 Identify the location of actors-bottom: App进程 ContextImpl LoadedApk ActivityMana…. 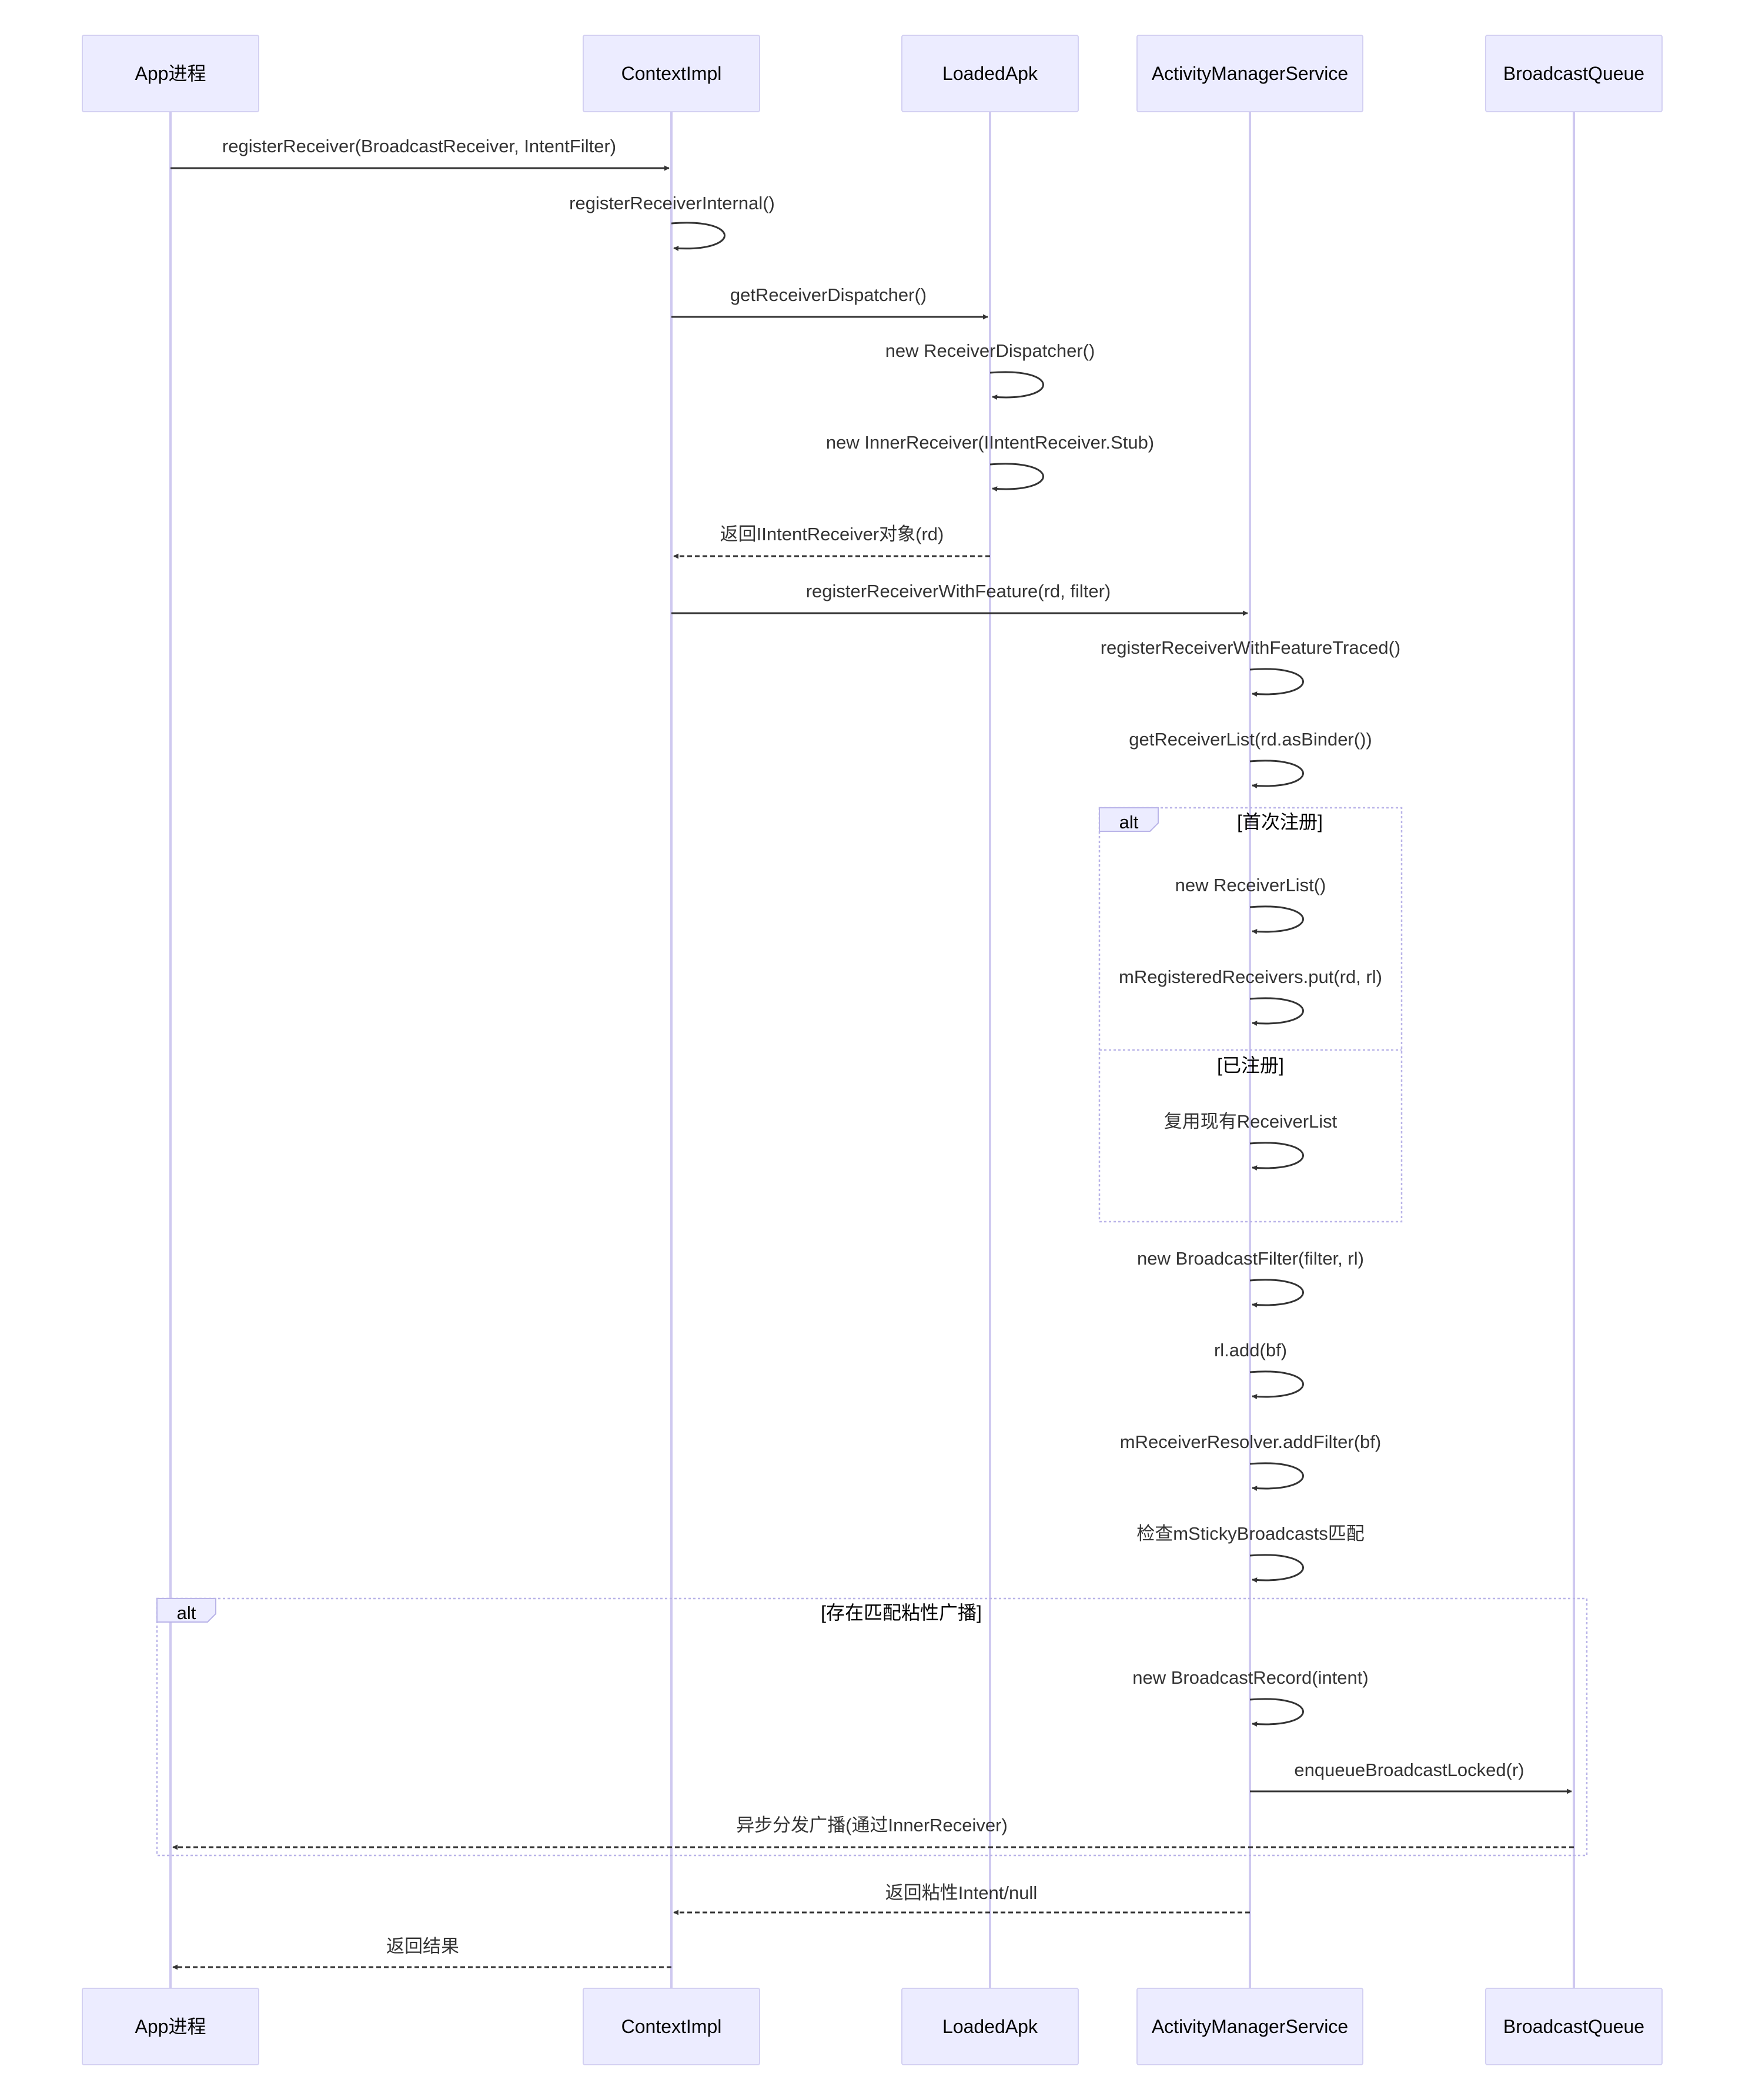
(872, 2026).